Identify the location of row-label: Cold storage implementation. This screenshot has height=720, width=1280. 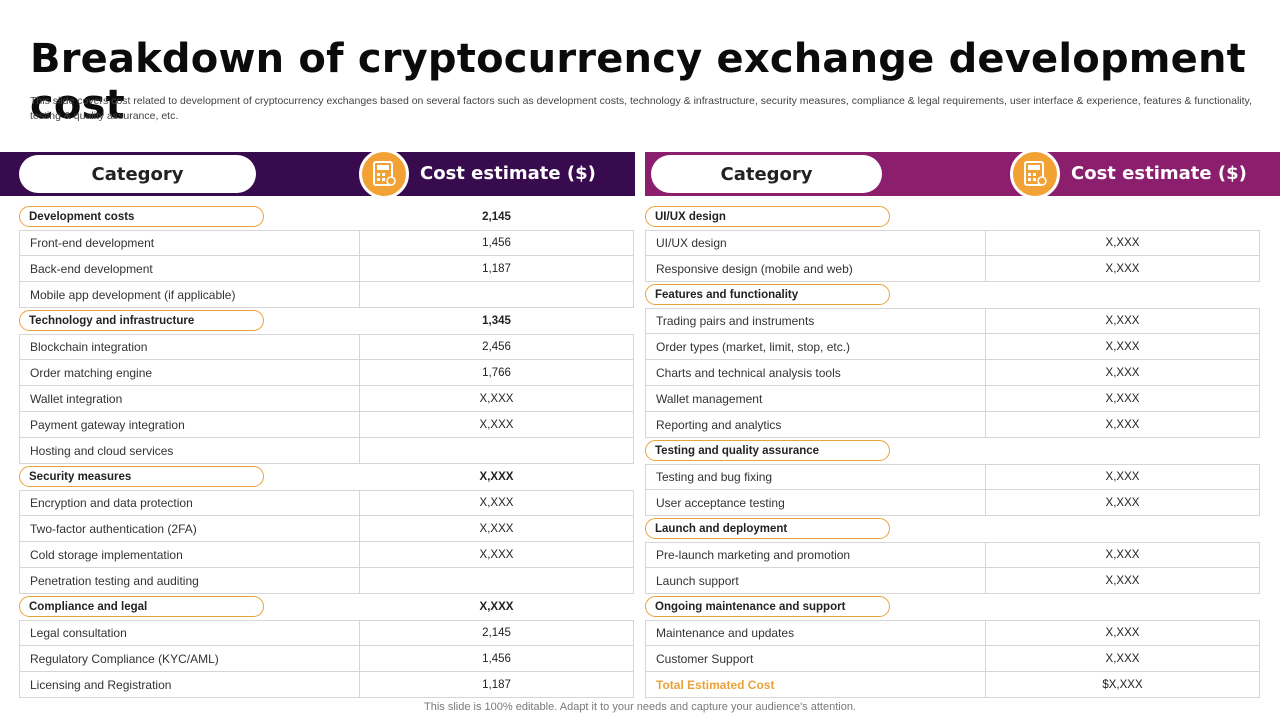
(190, 554).